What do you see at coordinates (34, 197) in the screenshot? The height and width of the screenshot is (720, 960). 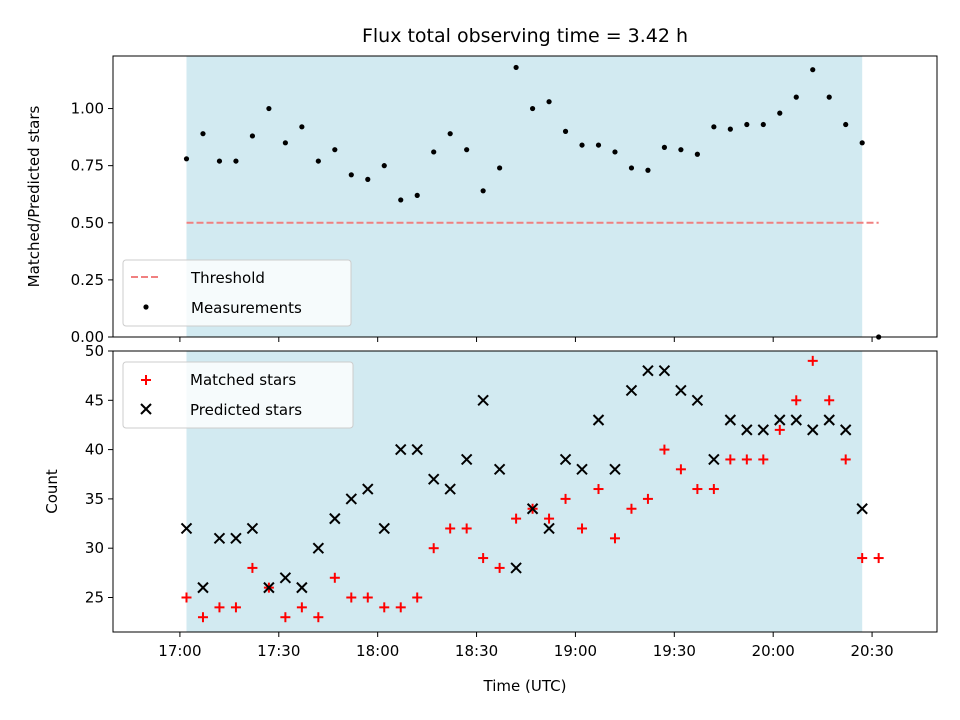 I see `ratio-y-axis-label: Matched/Predicted stars` at bounding box center [34, 197].